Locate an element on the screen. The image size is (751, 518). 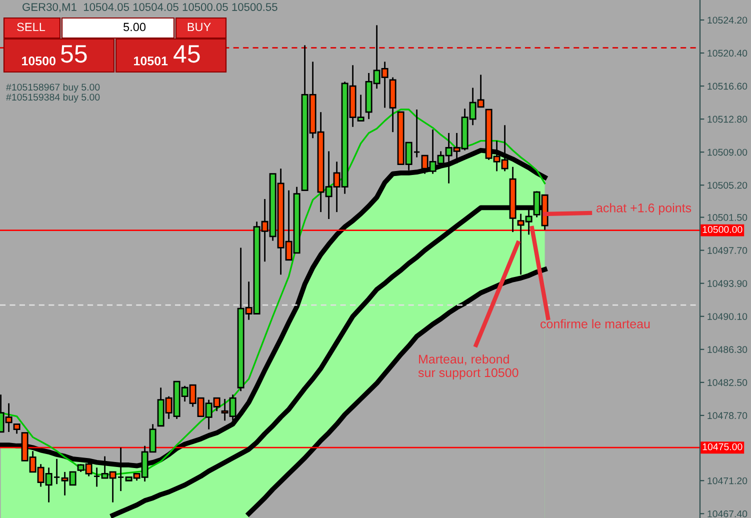
annotation: BUY is located at coordinates (199, 27).